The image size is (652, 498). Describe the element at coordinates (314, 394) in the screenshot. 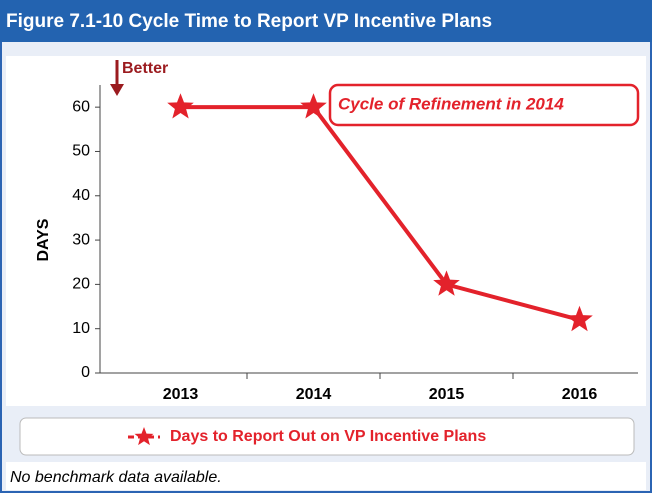

I see `x-tick-label: 2014` at that location.